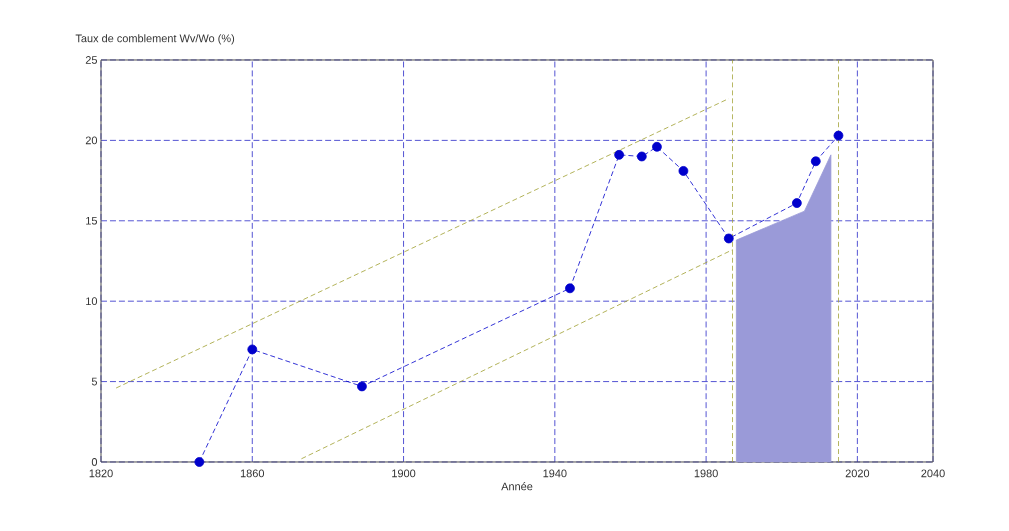 The image size is (1009, 531). What do you see at coordinates (155, 39) in the screenshot?
I see `y-axis-title: Taux de comblement Wv/Wo (%)` at bounding box center [155, 39].